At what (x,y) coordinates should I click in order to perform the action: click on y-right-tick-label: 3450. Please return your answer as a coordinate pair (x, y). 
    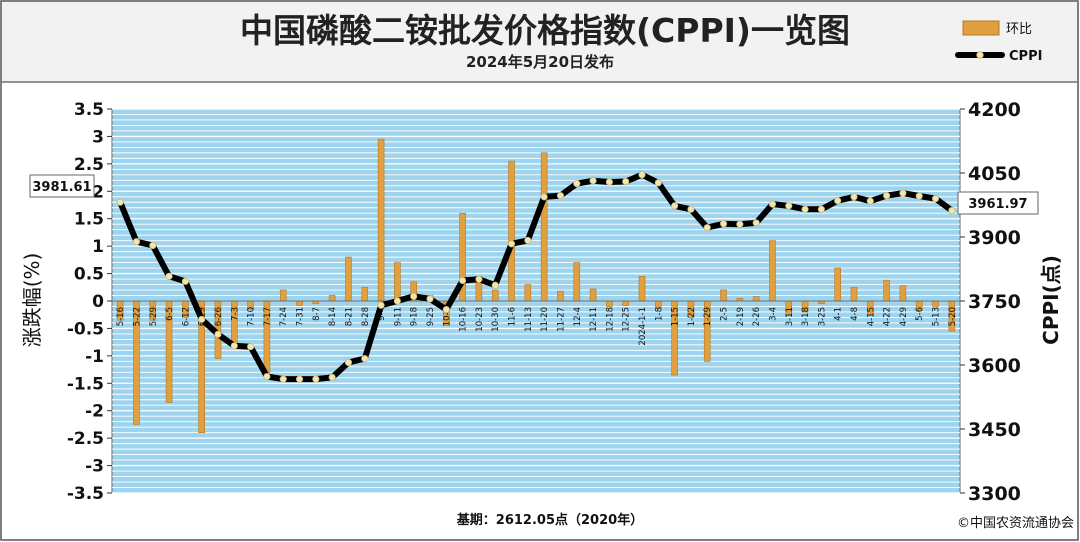
    Looking at the image, I should click on (994, 430).